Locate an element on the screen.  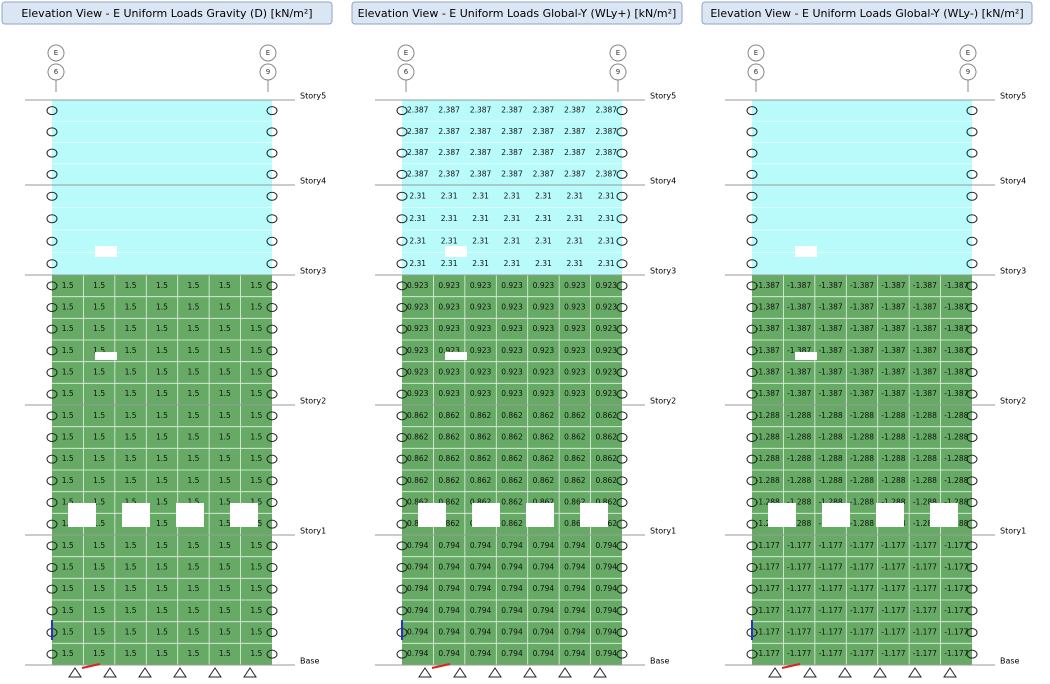
grid-number: 6 is located at coordinates (406, 72).